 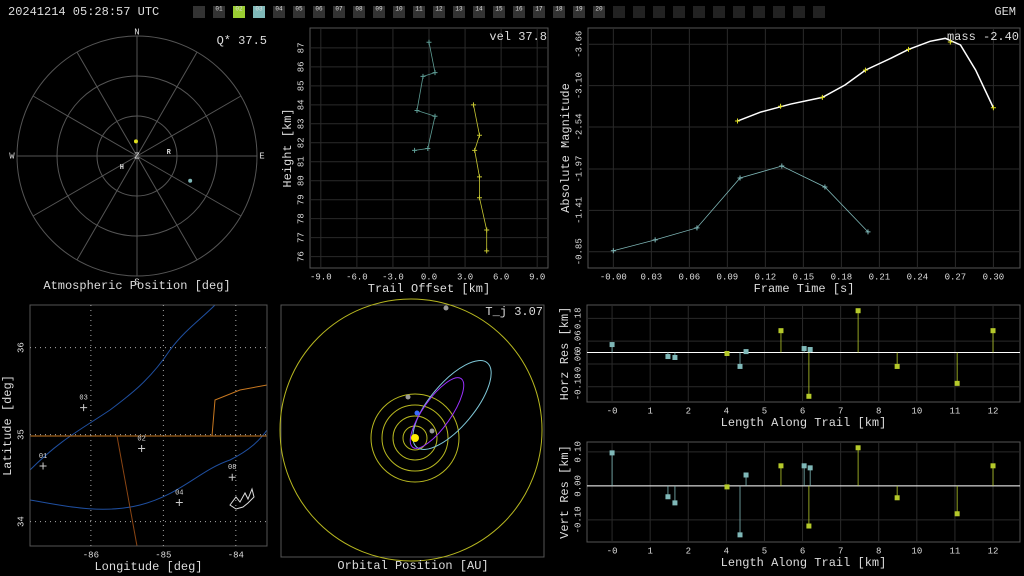 What do you see at coordinates (480, 177) in the screenshot?
I see `series-line` at bounding box center [480, 177].